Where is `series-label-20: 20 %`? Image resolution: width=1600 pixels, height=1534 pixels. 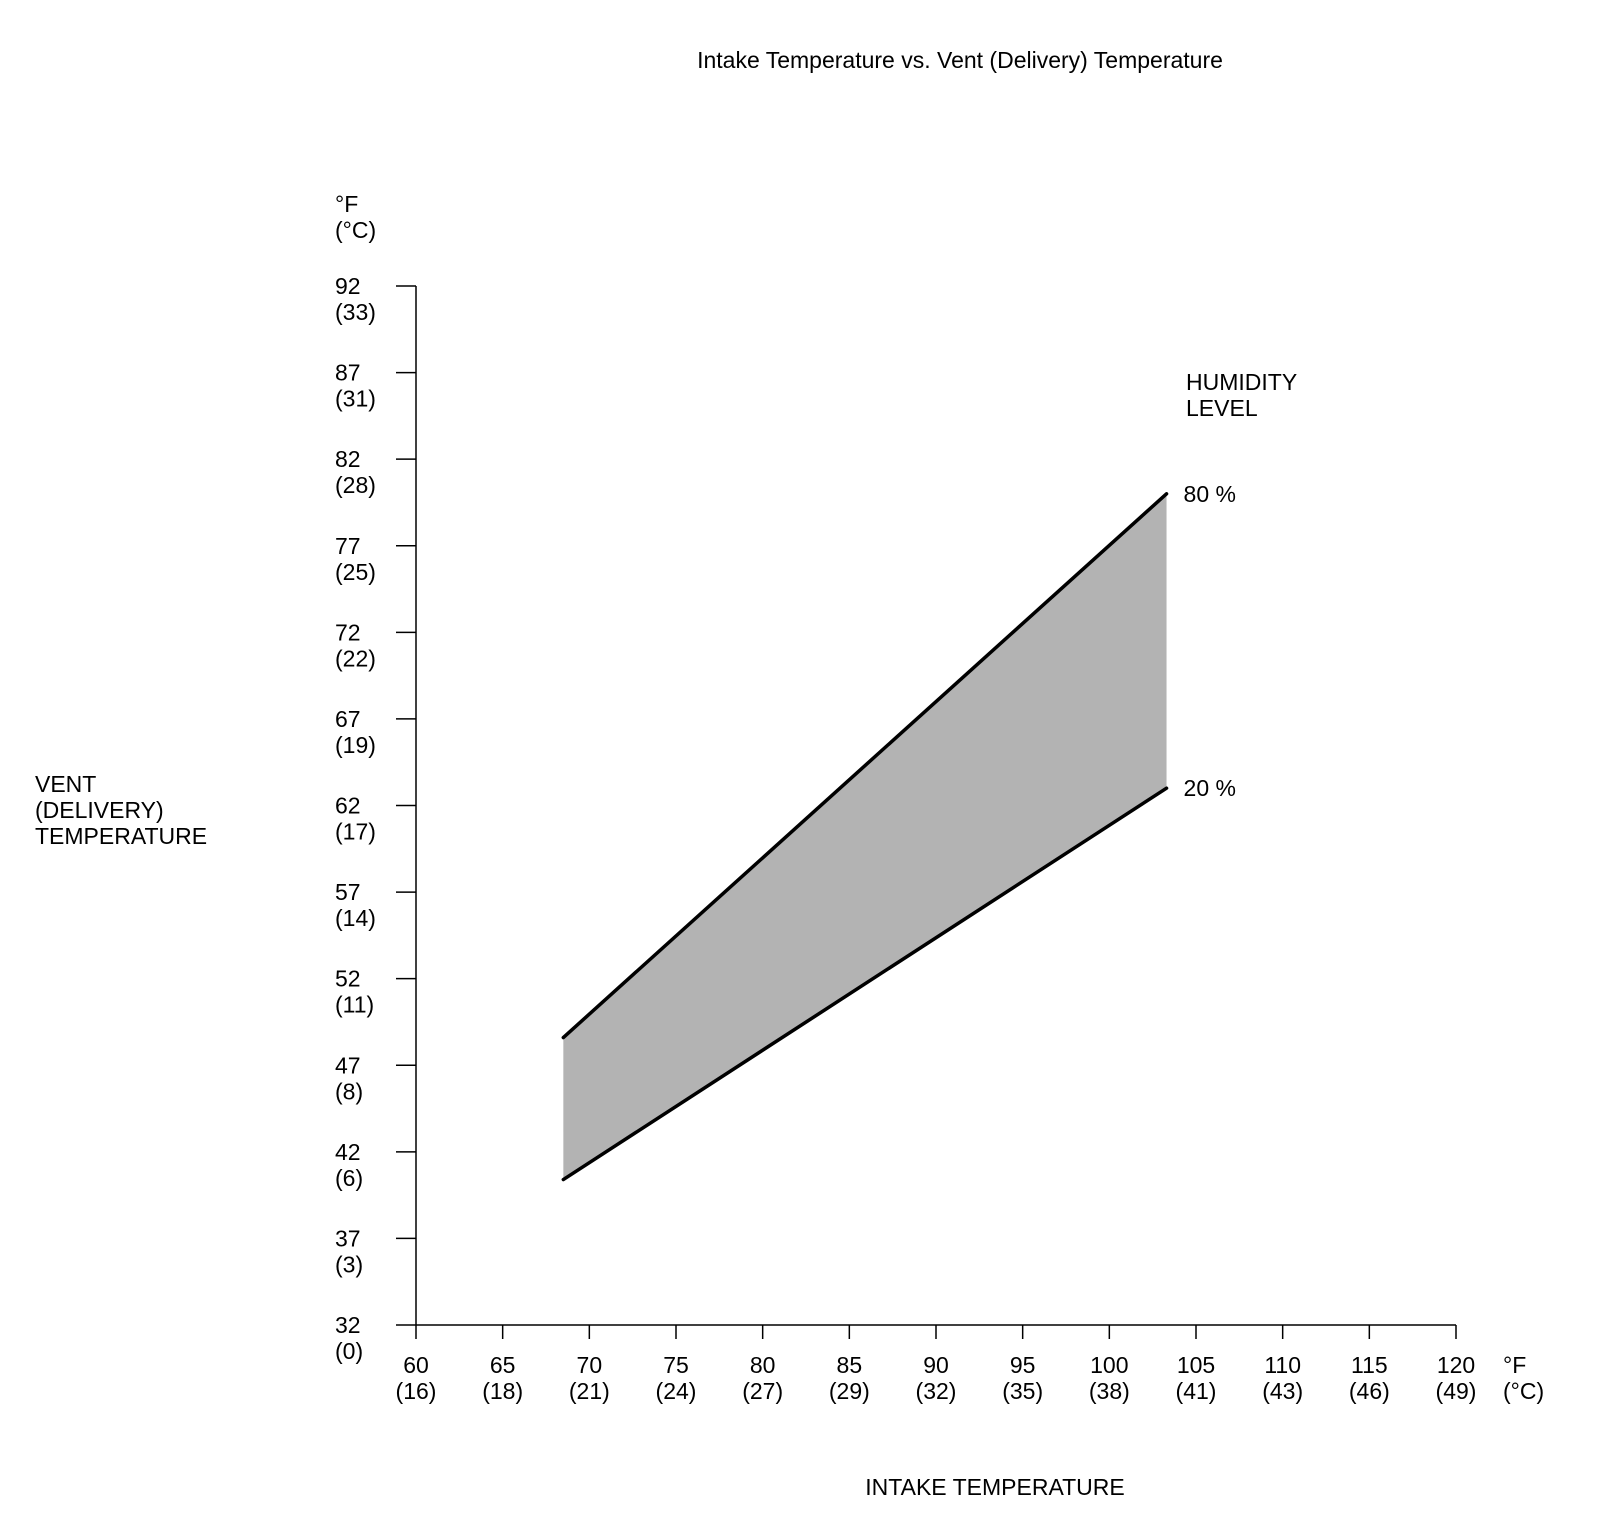
series-label-20: 20 % is located at coordinates (1210, 788).